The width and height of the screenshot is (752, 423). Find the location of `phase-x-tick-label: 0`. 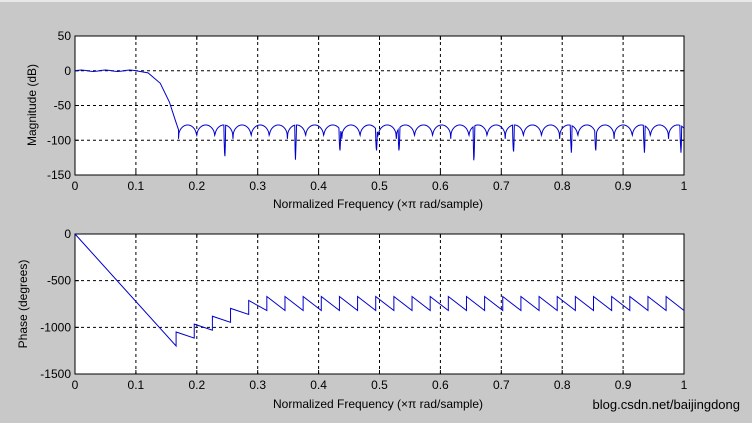

phase-x-tick-label: 0 is located at coordinates (75, 385).